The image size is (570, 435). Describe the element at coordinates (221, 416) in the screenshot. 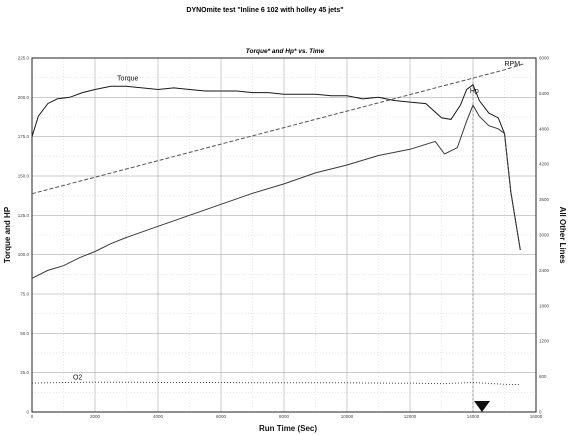

I see `x-tick-label: 6000` at that location.